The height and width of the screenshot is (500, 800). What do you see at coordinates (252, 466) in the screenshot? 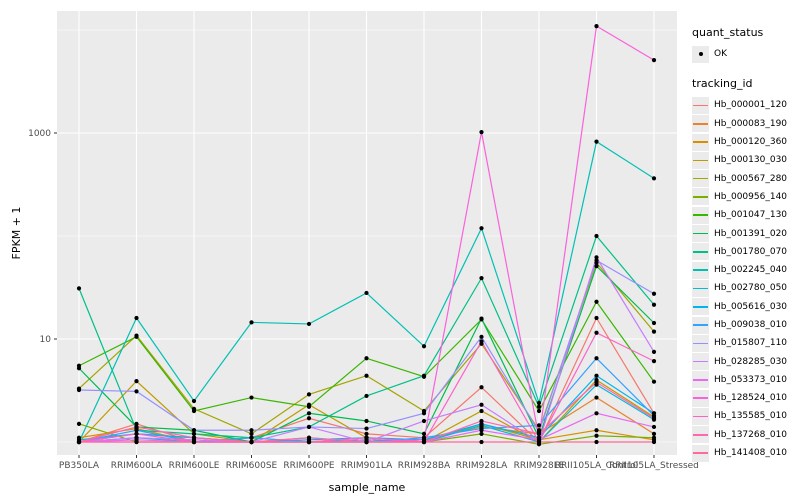
I see `x-tick-label: RRIM600SE` at bounding box center [252, 466].